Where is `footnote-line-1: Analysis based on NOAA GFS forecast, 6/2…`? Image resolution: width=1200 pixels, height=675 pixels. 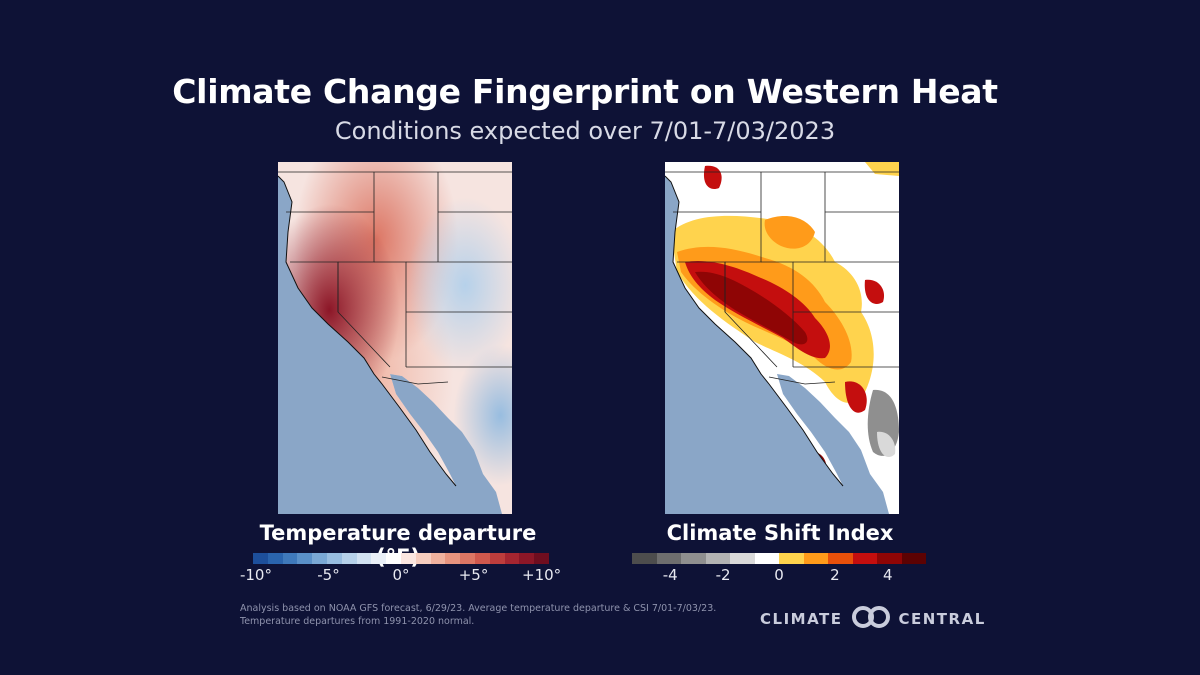 footnote-line-1: Analysis based on NOAA GFS forecast, 6/2… is located at coordinates (478, 608).